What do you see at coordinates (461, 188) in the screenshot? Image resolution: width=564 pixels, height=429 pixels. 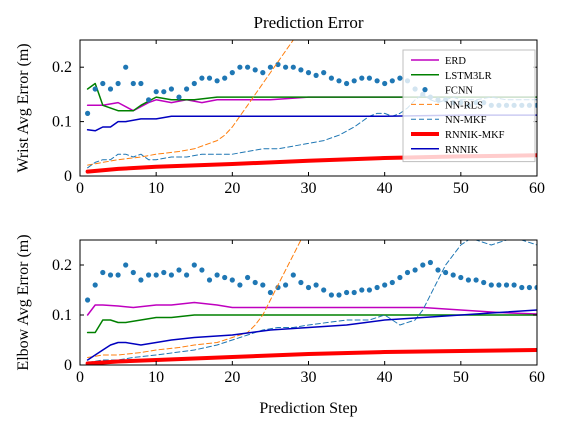 I see `x-tick-label: 50` at bounding box center [461, 188].